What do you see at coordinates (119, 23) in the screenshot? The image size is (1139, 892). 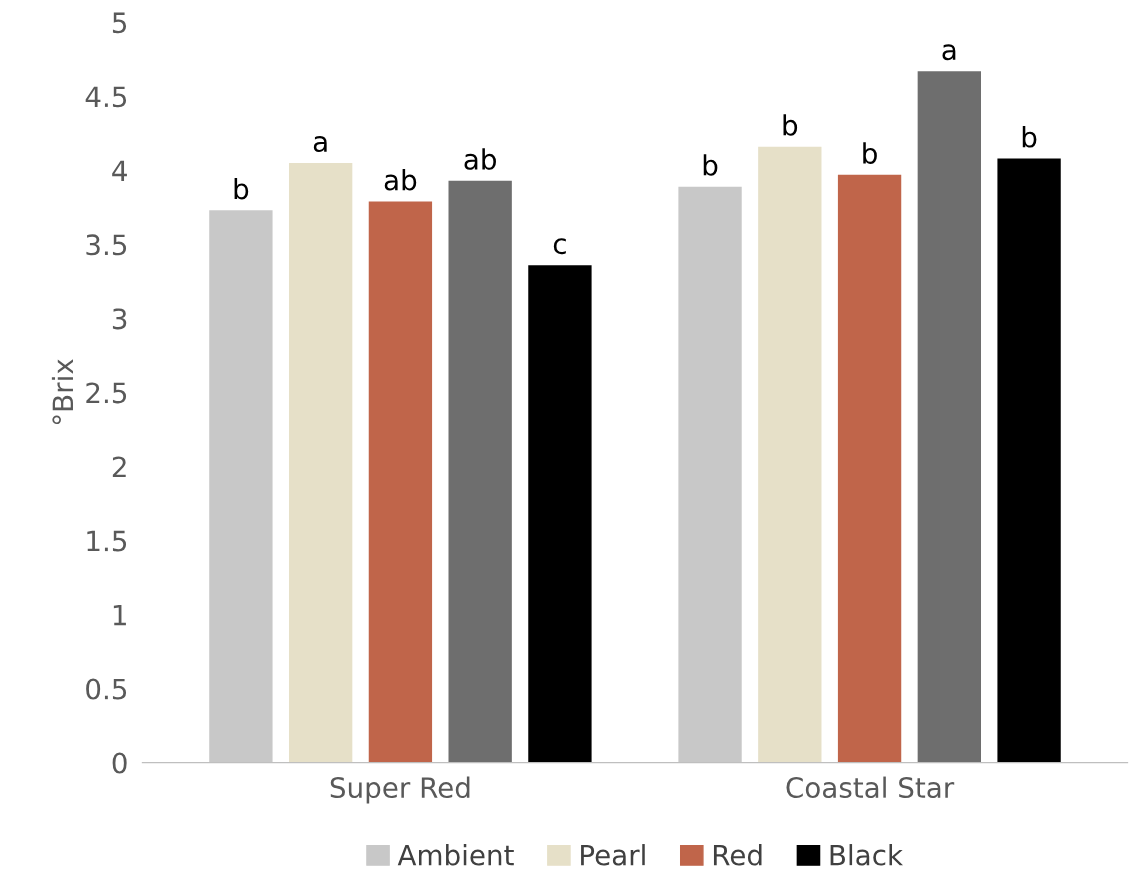 I see `y-tick-label: 5` at bounding box center [119, 23].